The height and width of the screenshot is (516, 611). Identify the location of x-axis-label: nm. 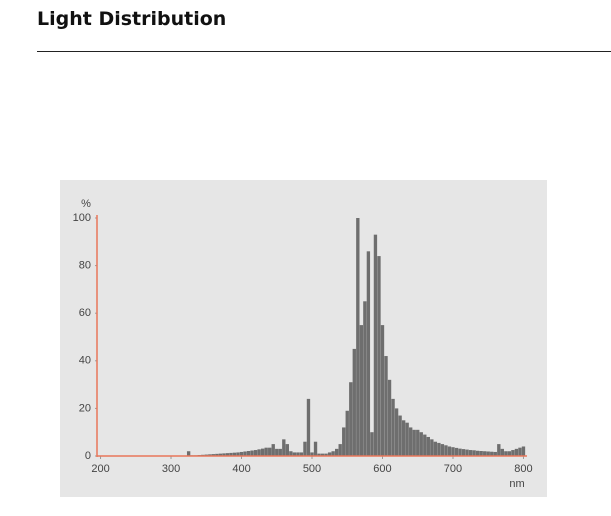
(516, 484).